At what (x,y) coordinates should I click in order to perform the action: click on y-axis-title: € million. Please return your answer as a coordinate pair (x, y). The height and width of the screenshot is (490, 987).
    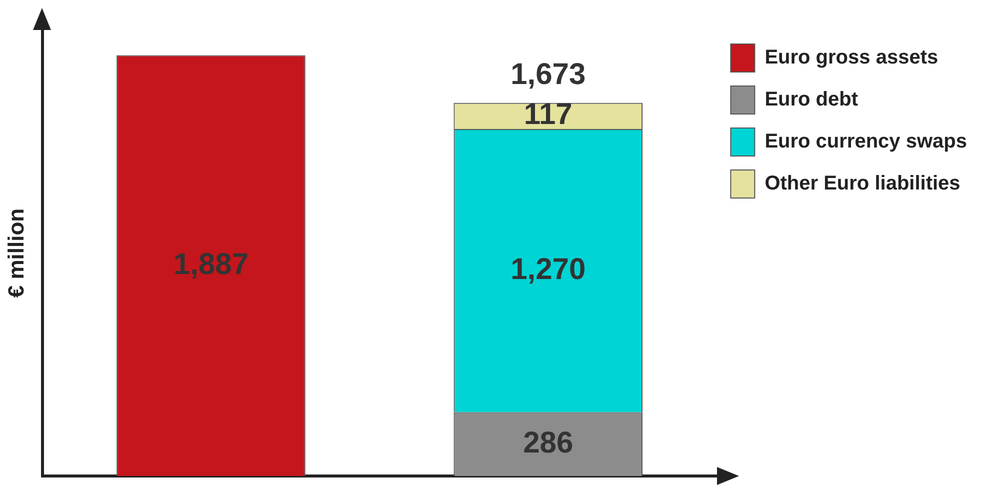
    Looking at the image, I should click on (15, 253).